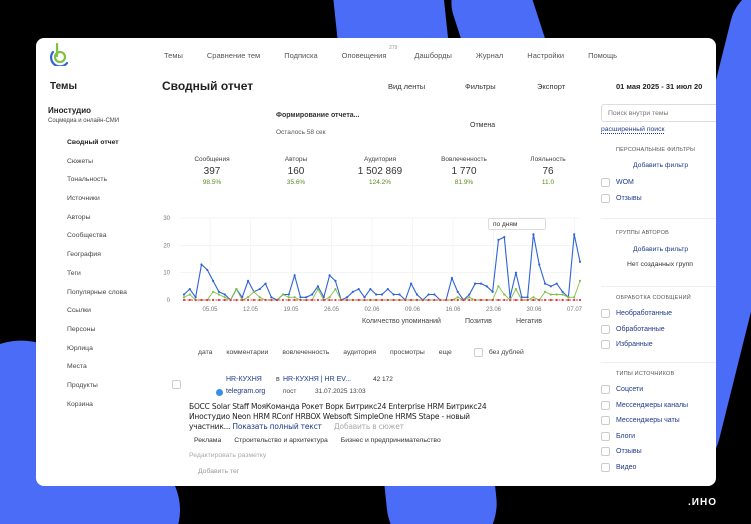 Image resolution: width=751 pixels, height=524 pixels. I want to click on filter-messenger-chats: Мессенджеры чаты, so click(644, 421).